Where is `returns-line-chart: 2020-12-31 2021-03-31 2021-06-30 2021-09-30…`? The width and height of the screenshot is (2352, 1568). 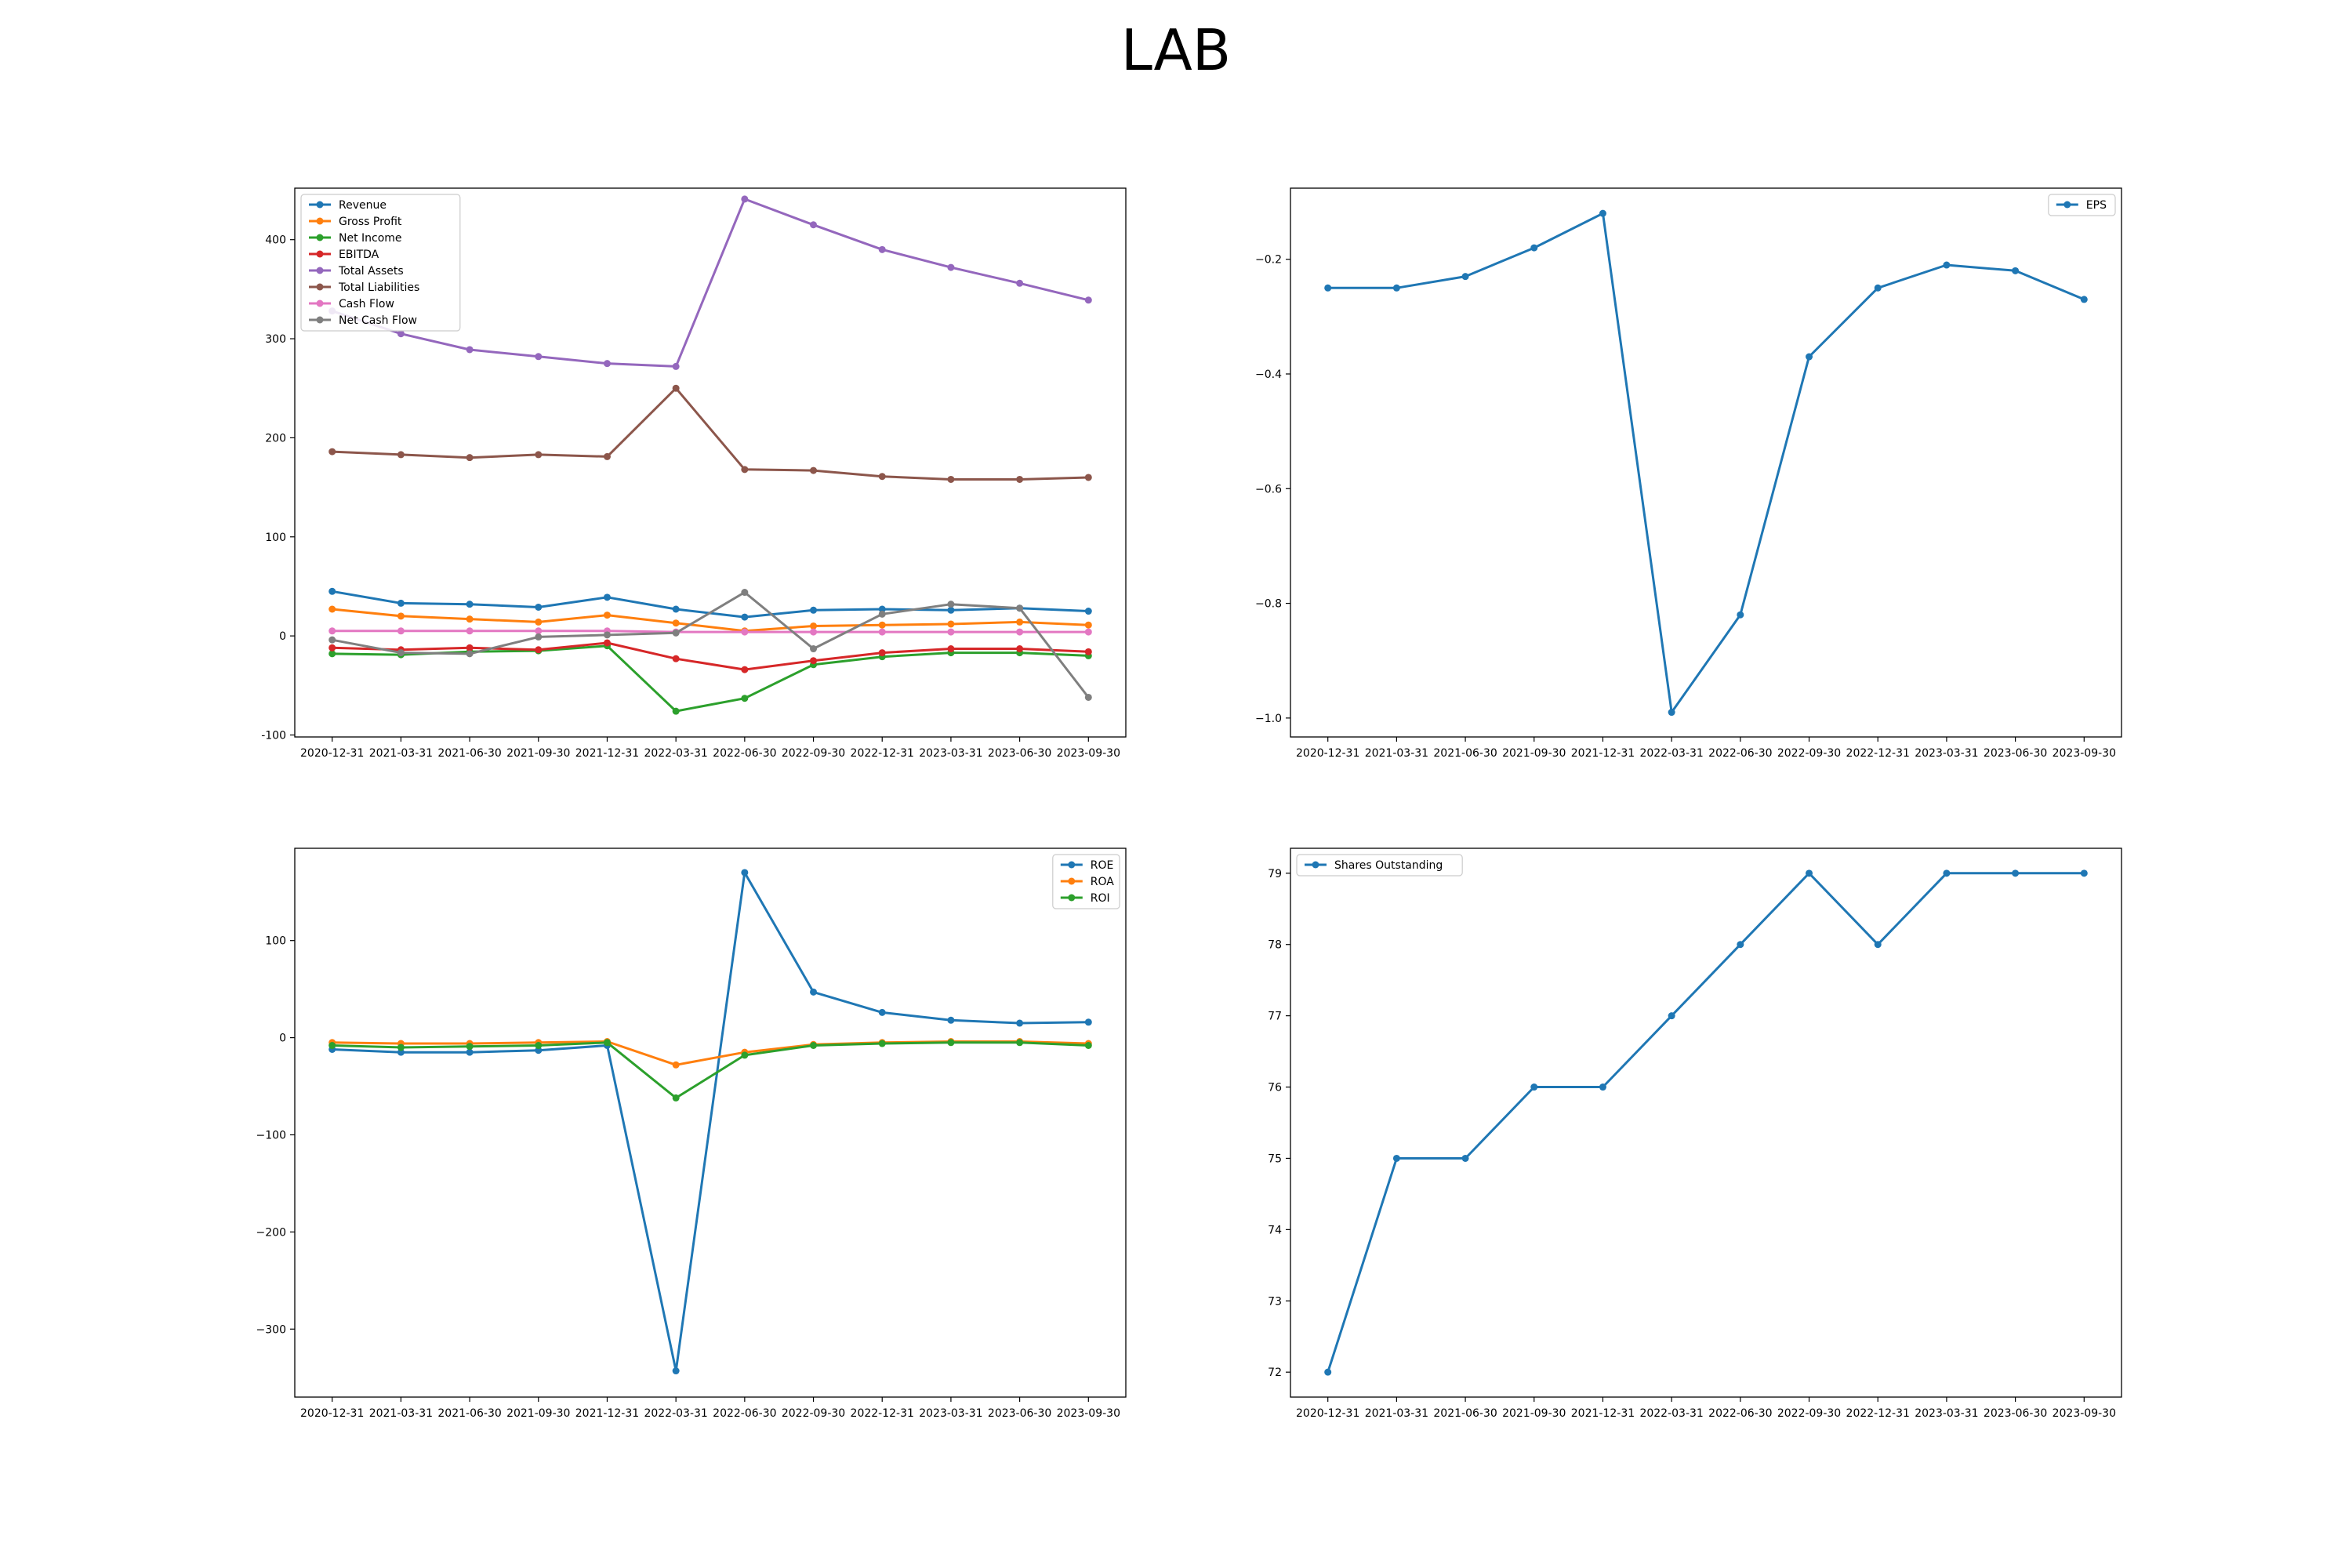
returns-line-chart: 2020-12-31 2021-03-31 2021-06-30 2021-09-30… is located at coordinates (691, 1134).